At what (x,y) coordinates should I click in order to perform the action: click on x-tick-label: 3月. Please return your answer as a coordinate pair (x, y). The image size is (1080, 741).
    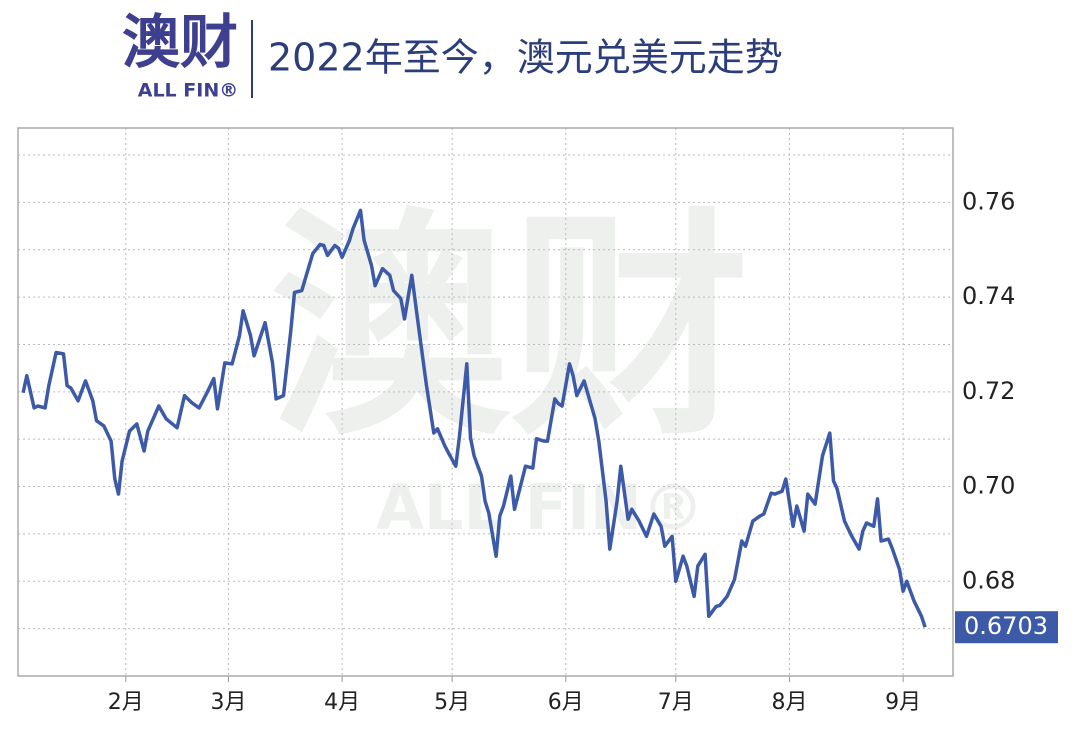
    Looking at the image, I should click on (228, 702).